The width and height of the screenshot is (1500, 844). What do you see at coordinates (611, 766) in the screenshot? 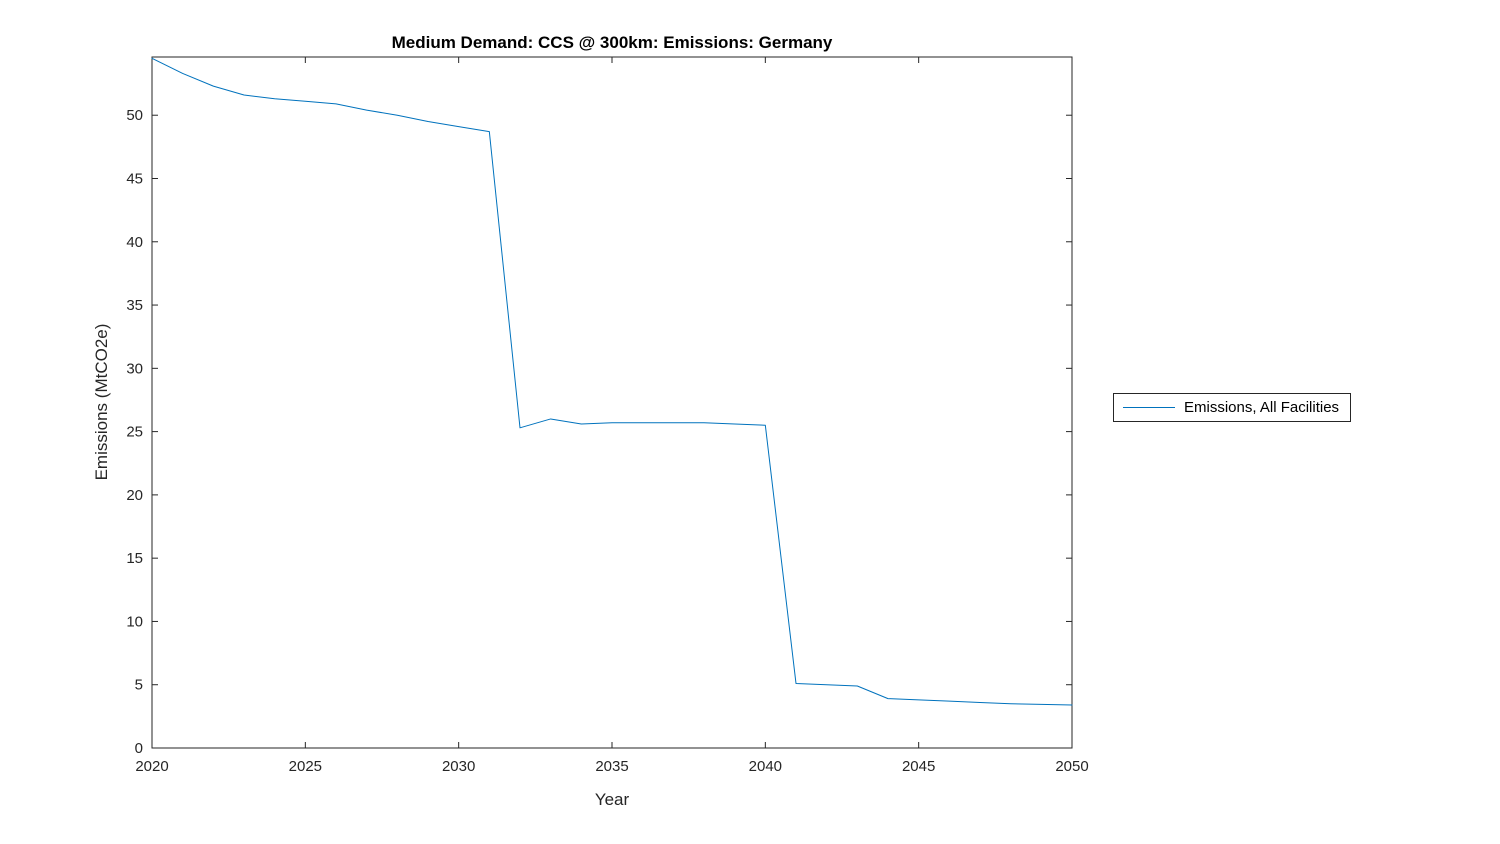
I see `svg-text: 2035` at bounding box center [611, 766].